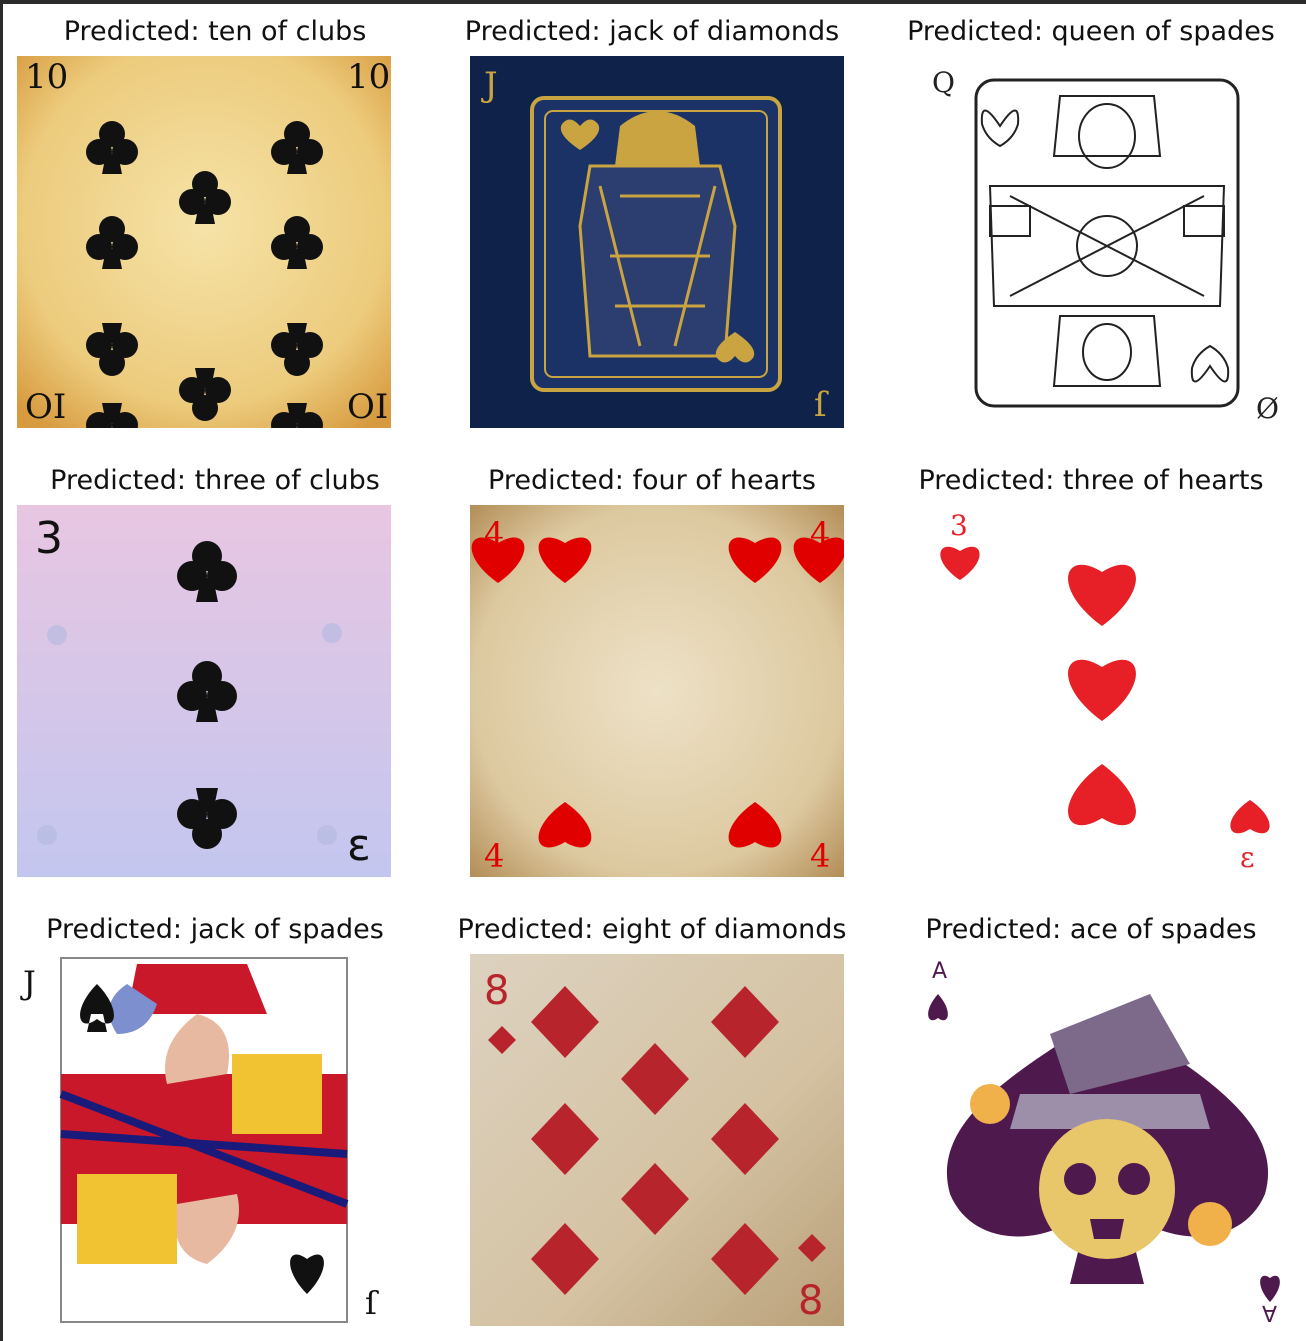 The height and width of the screenshot is (1341, 1306). I want to click on card-image-four-of-hearts: 4 4 4 4, so click(657, 691).